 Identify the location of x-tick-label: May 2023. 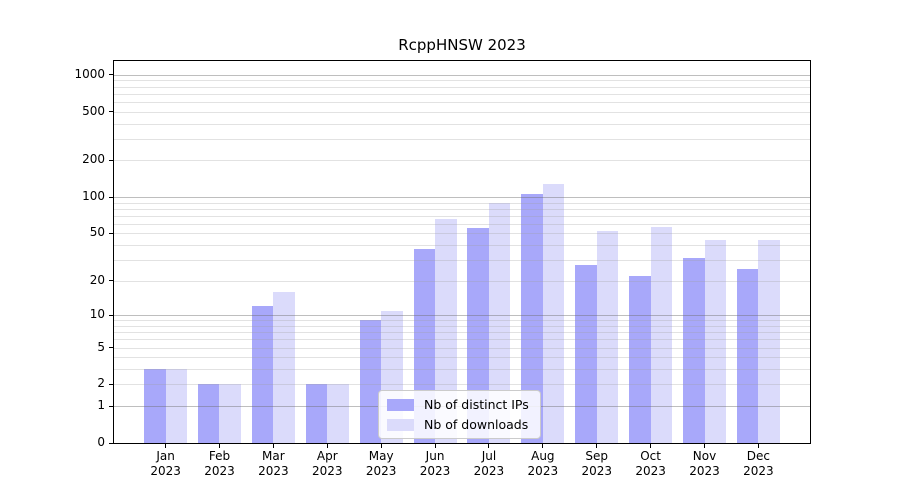
(381, 463).